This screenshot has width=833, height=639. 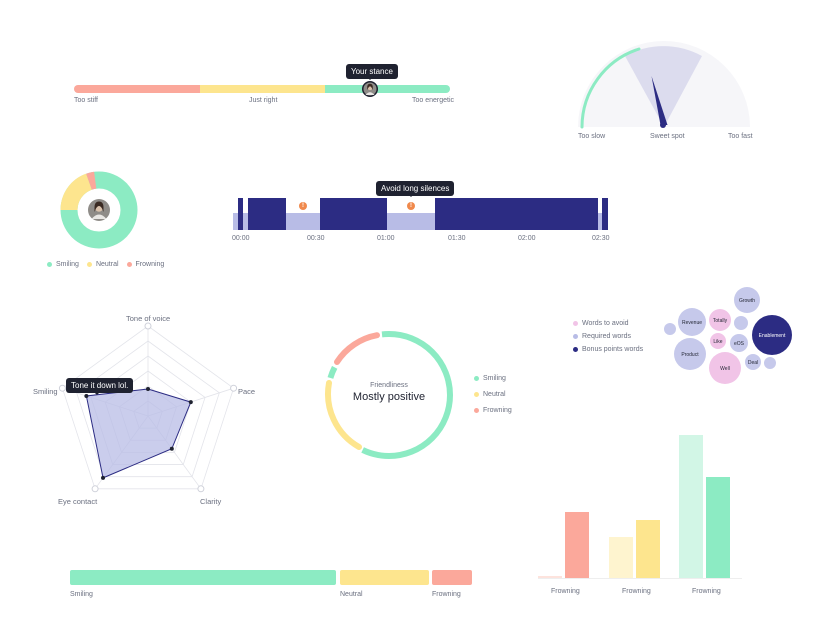 I want to click on svg-text: Revenue, so click(x=692, y=323).